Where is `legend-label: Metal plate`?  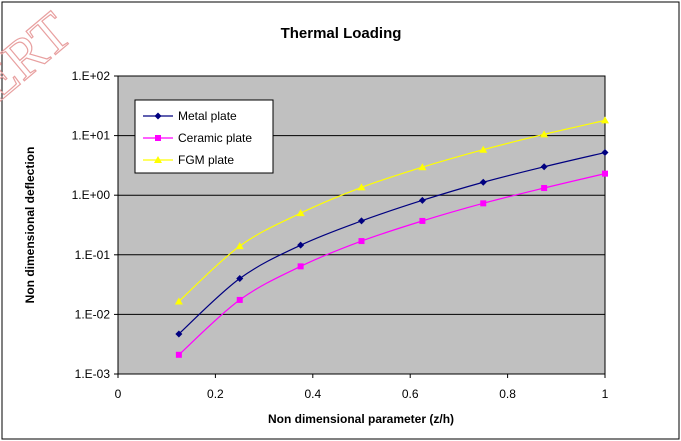
legend-label: Metal plate is located at coordinates (207, 116).